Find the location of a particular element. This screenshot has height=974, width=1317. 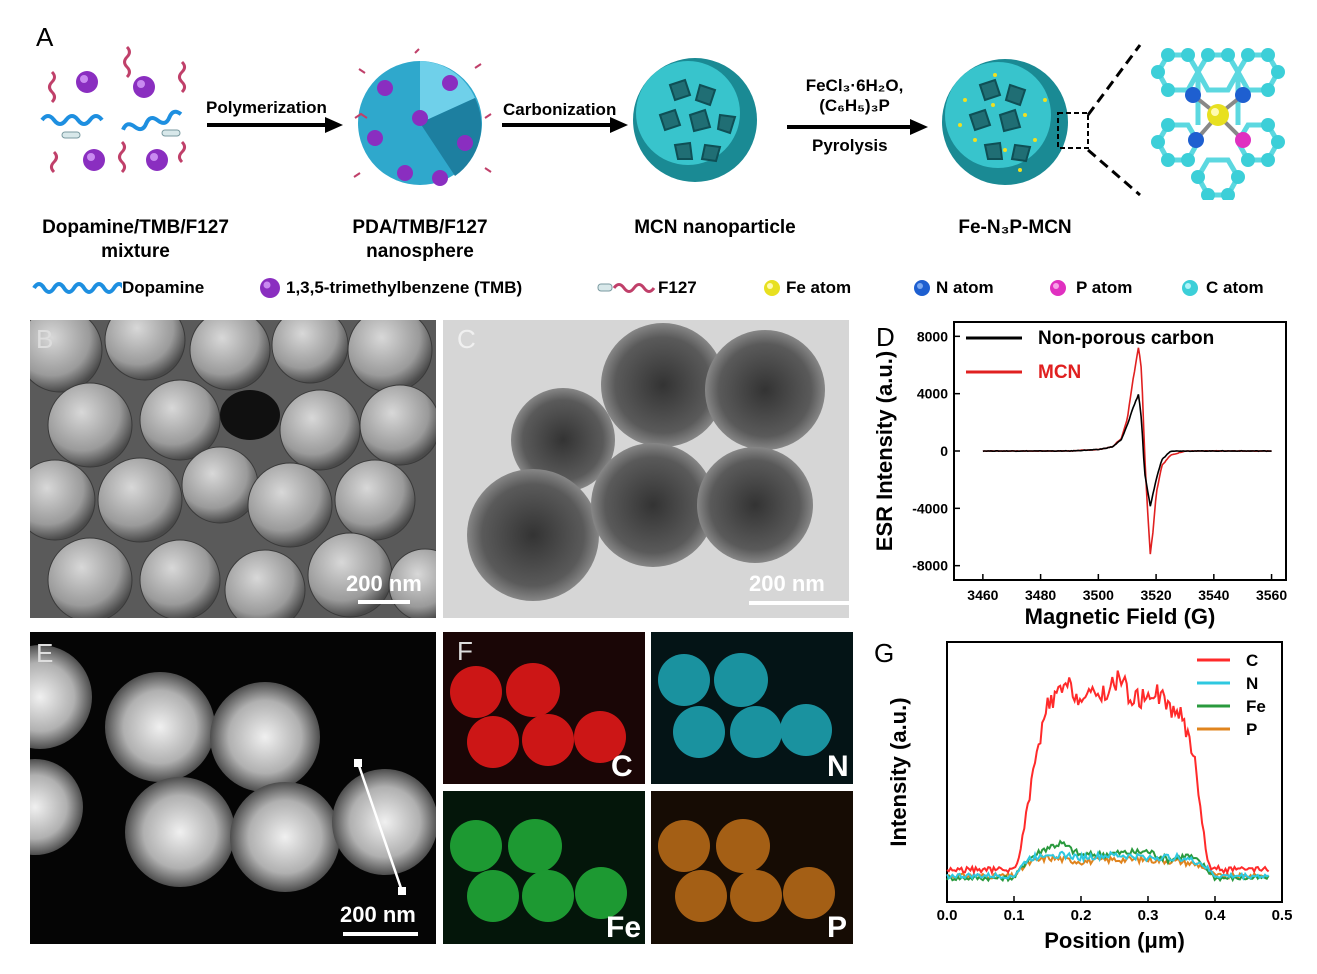

sem-particles is located at coordinates (233, 469).